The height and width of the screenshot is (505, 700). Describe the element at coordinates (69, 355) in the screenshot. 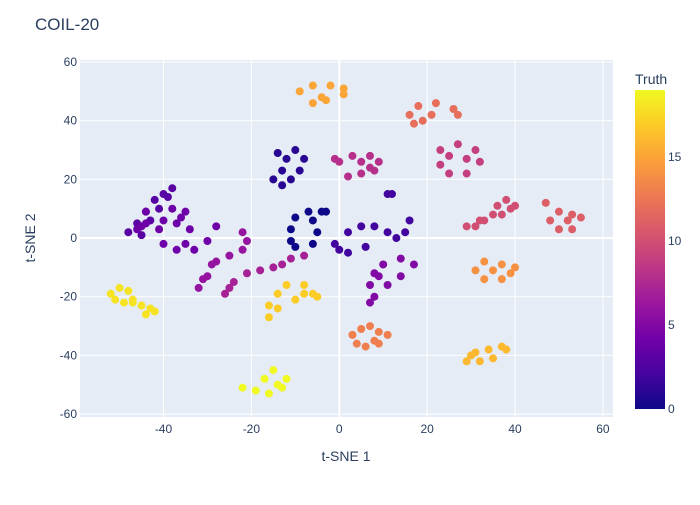

I see `y-tick-label: -40` at that location.